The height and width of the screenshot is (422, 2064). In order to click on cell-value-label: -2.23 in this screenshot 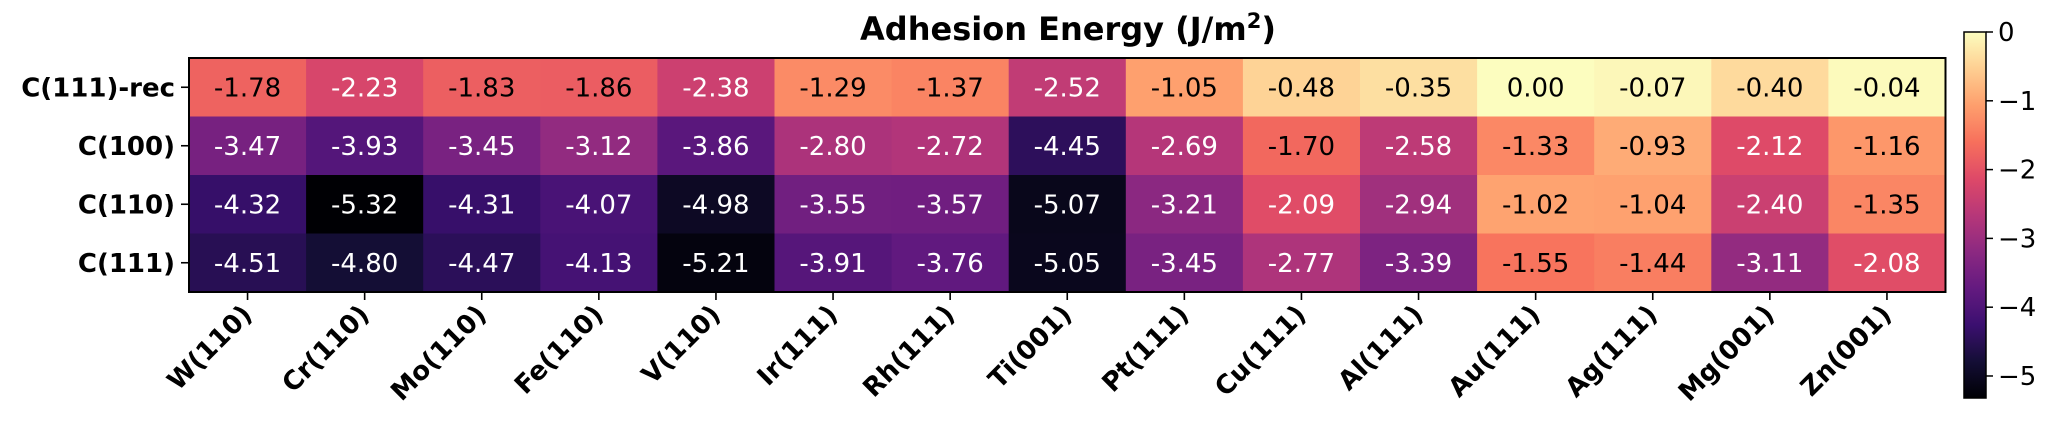, I will do `click(364, 88)`.